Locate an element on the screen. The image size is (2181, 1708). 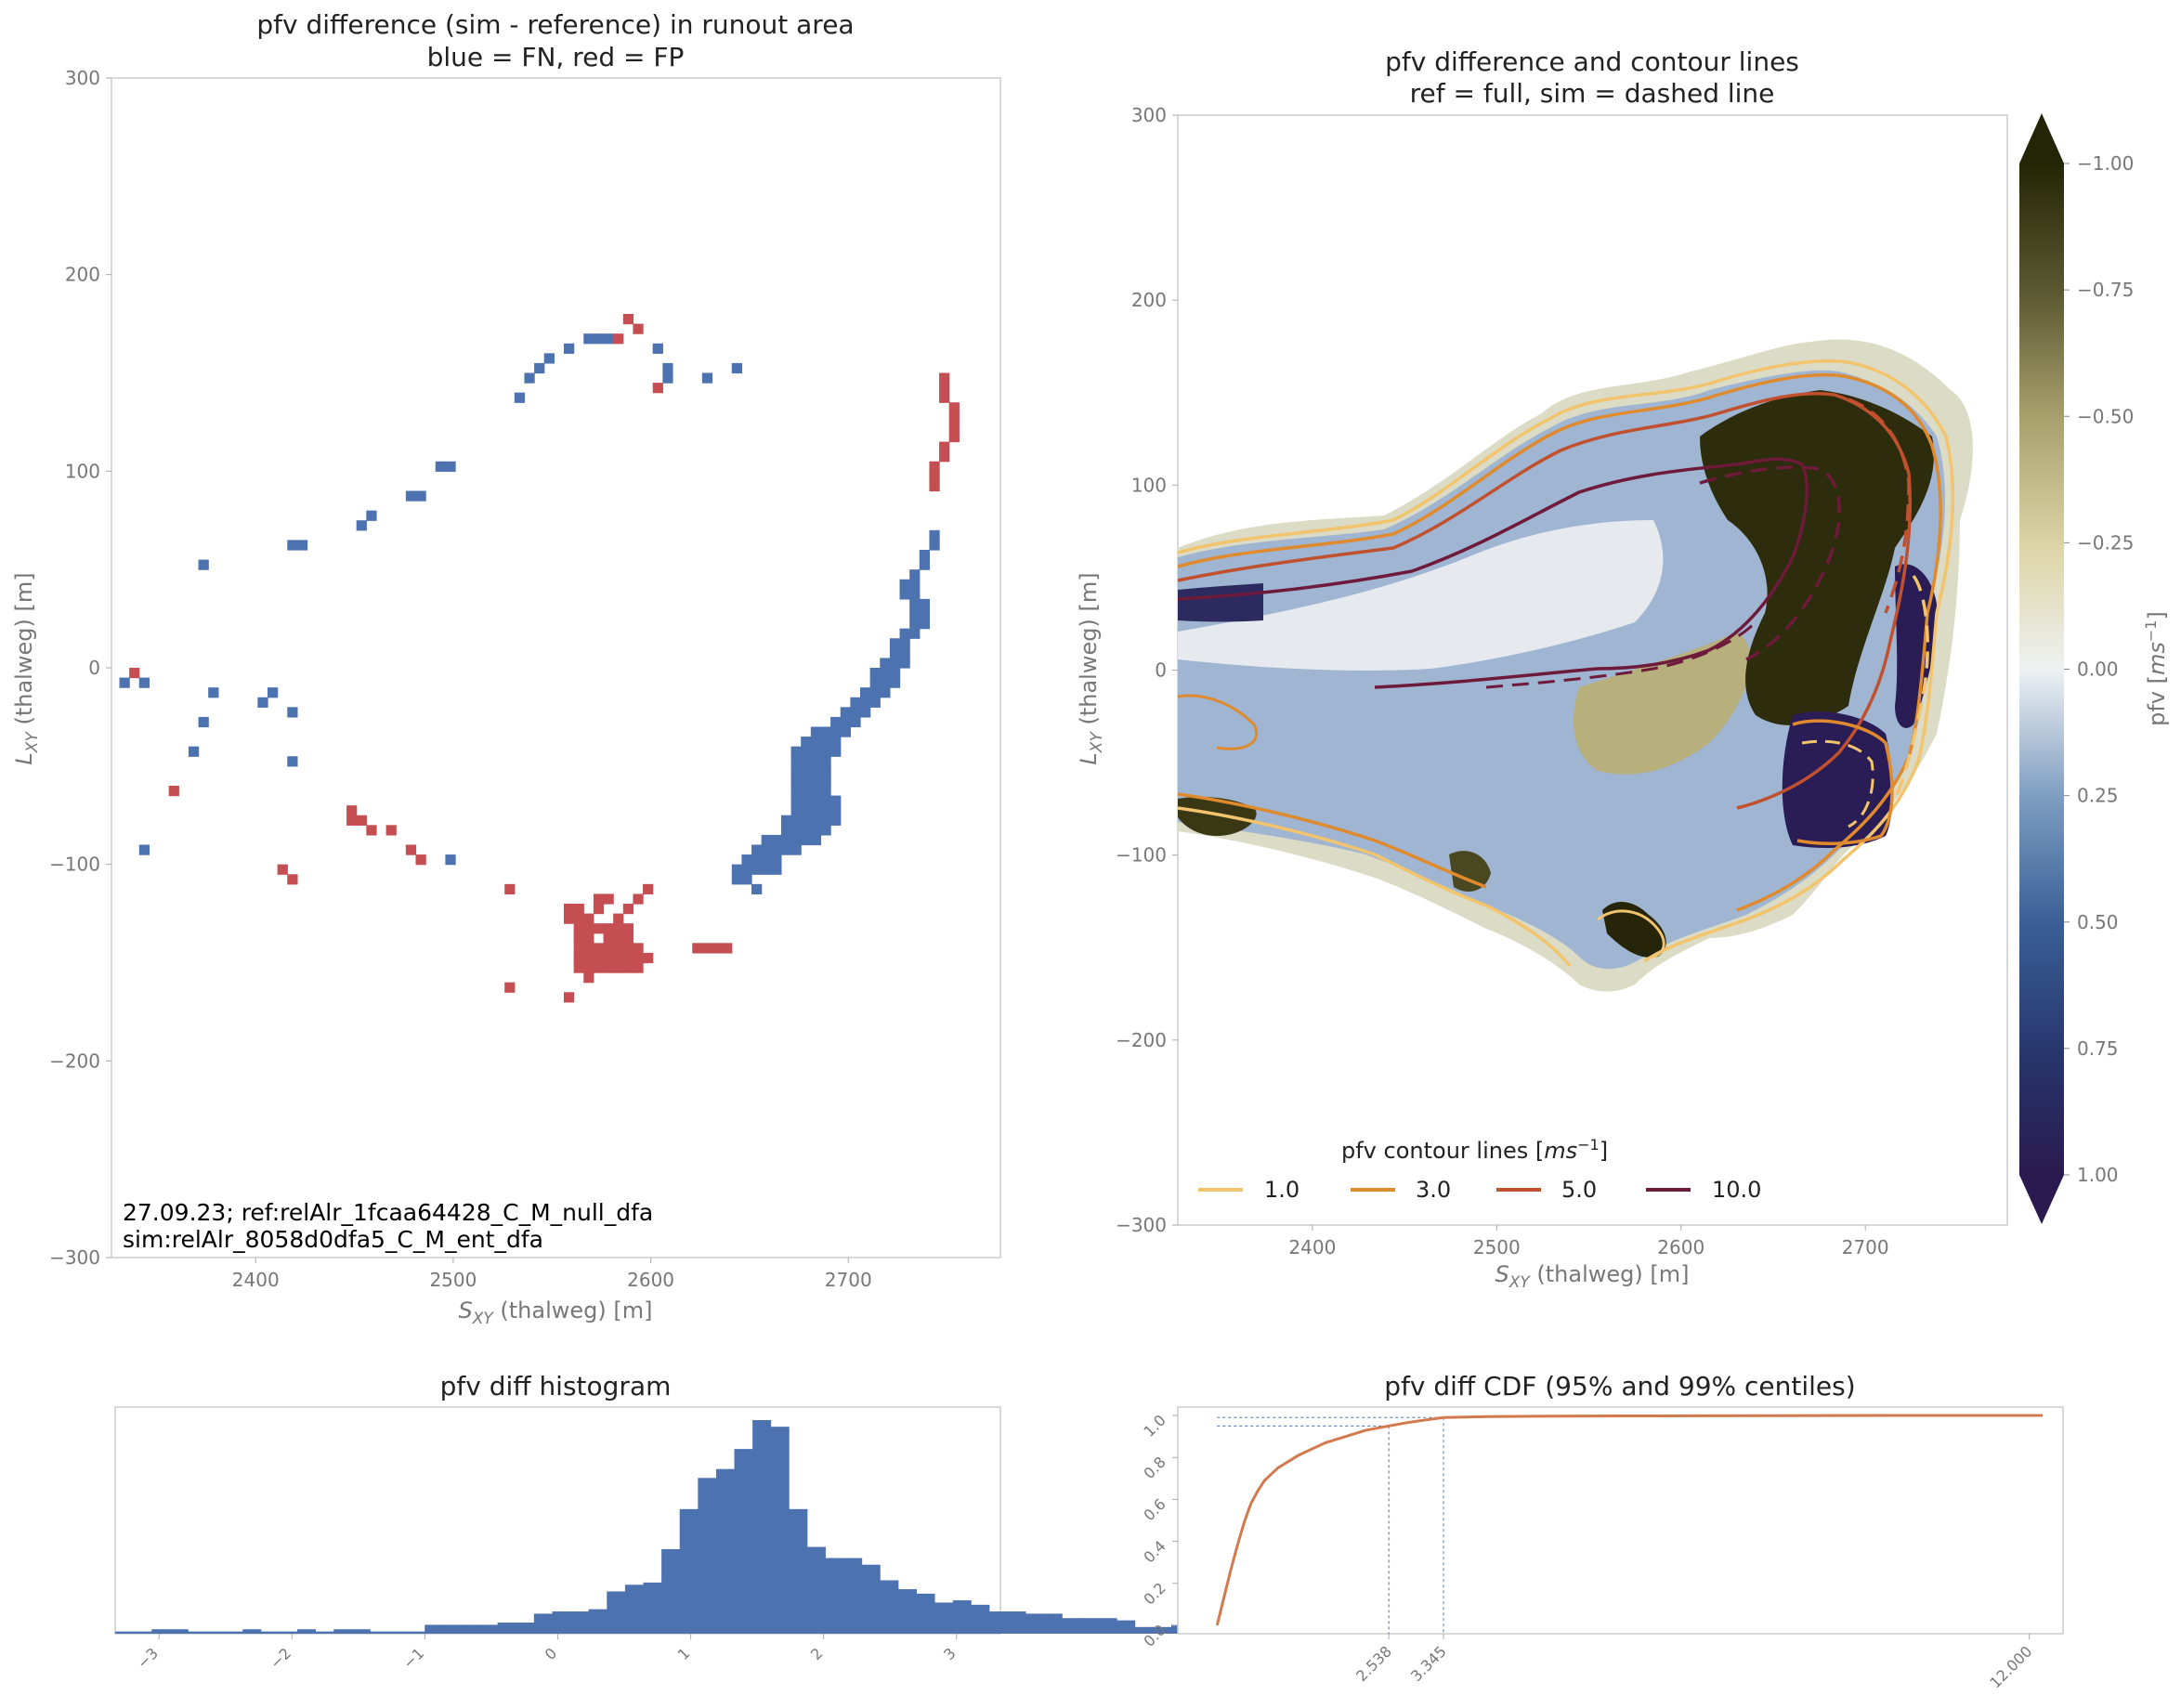
contour-ref-3-left is located at coordinates (1218, 722).